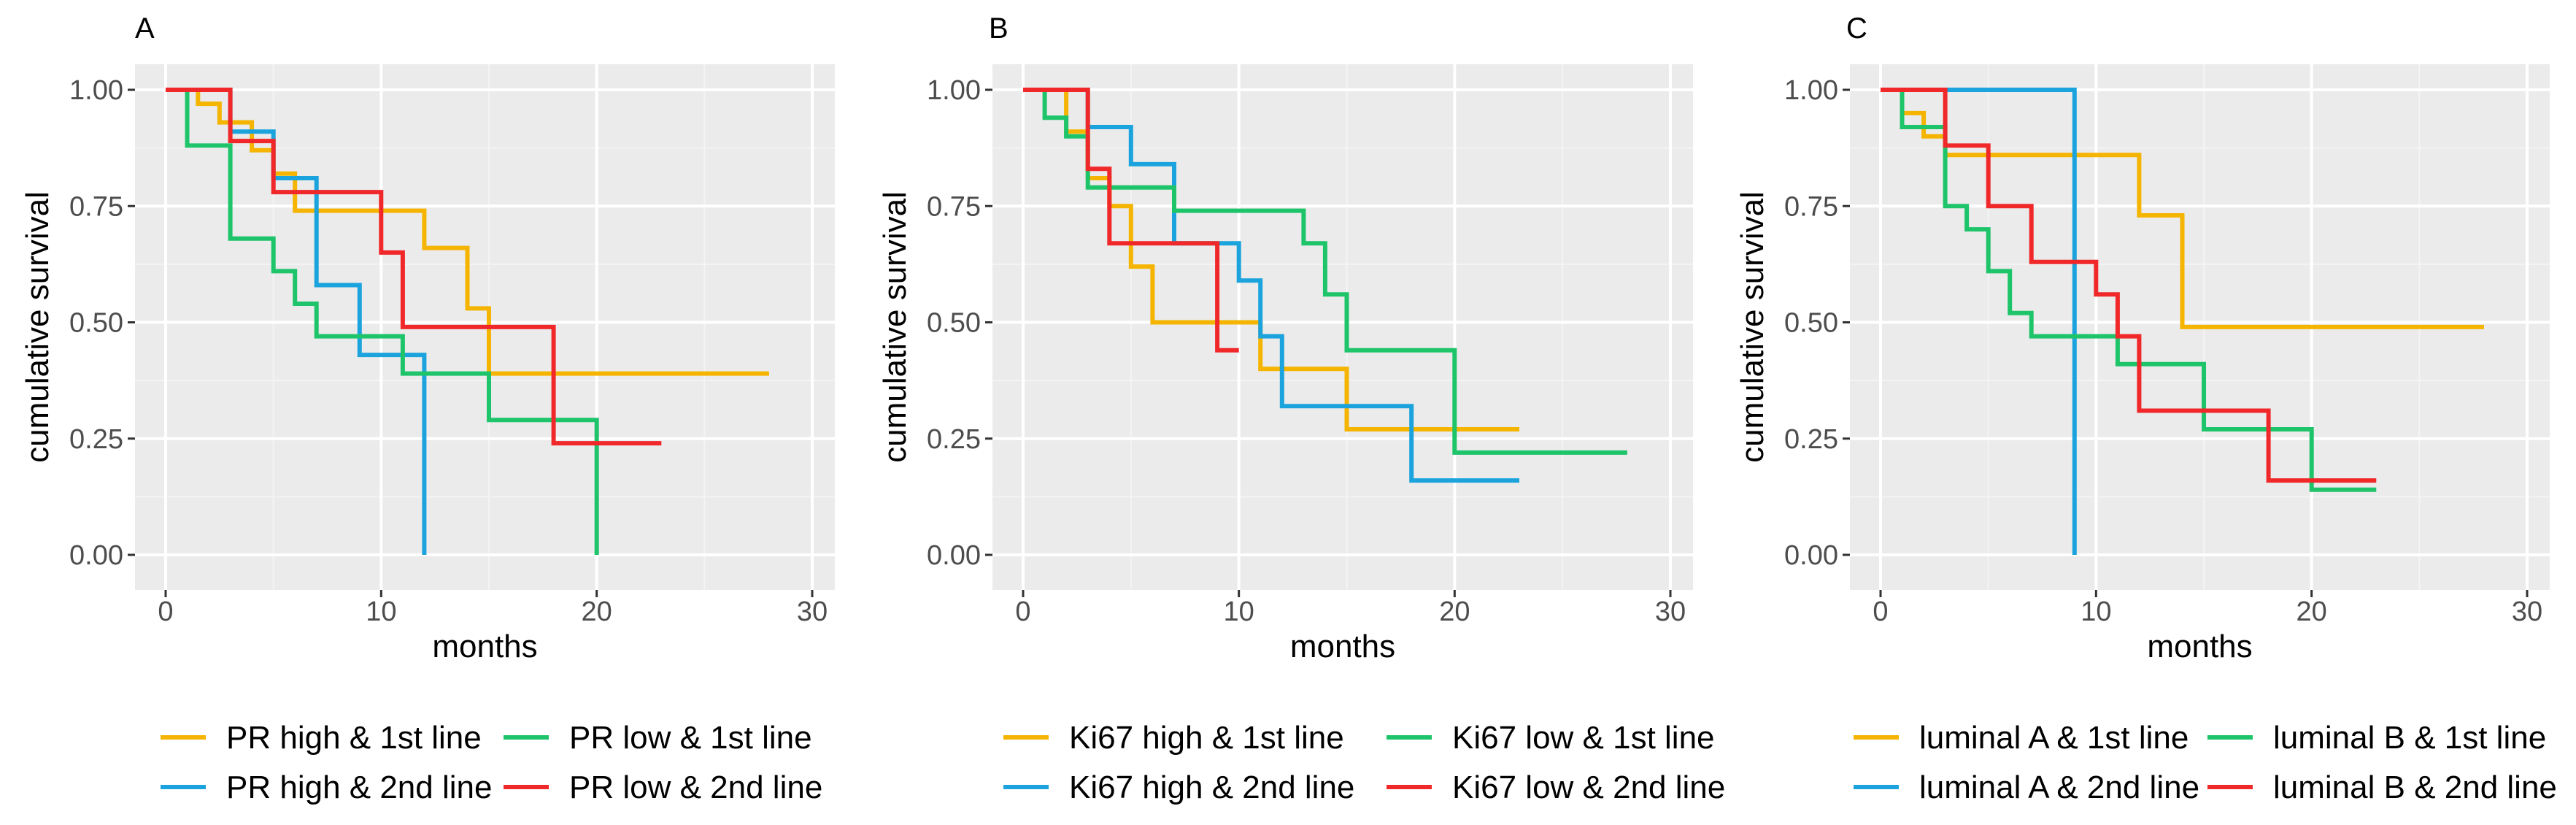 This screenshot has height=825, width=2576. I want to click on panel-label: B, so click(999, 28).